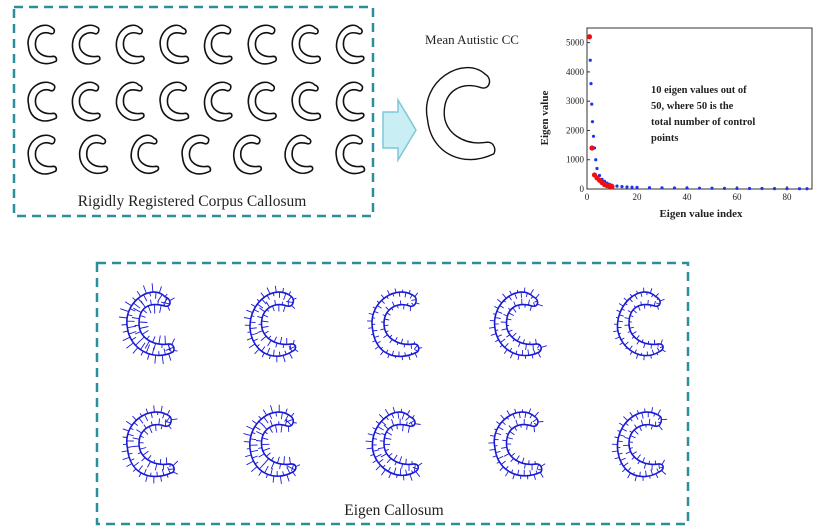 The width and height of the screenshot is (817, 531). I want to click on y-tick-label: 2000, so click(575, 130).